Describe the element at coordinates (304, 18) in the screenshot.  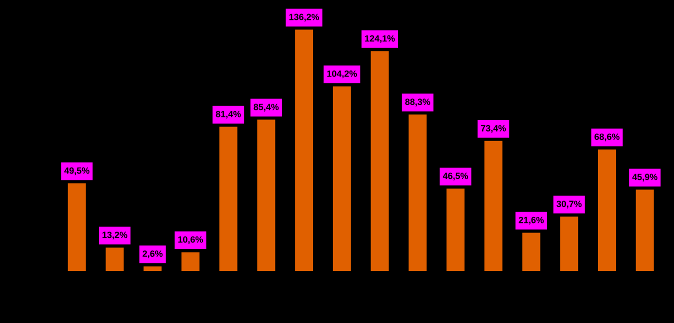
I see `data-label: 136,2%` at that location.